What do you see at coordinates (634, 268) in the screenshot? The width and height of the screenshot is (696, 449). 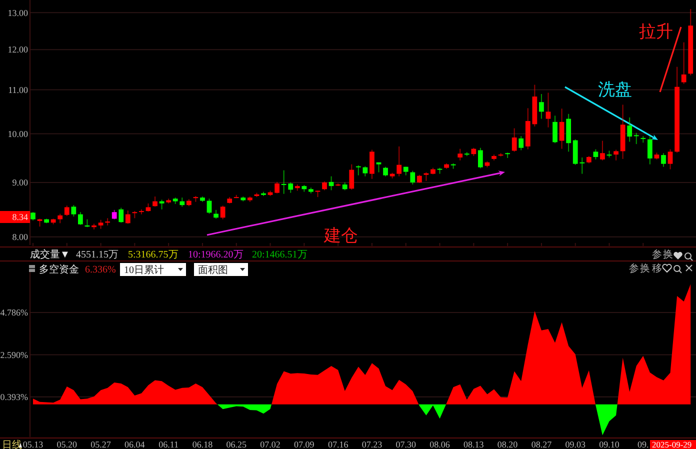 I see `annotation: 参` at bounding box center [634, 268].